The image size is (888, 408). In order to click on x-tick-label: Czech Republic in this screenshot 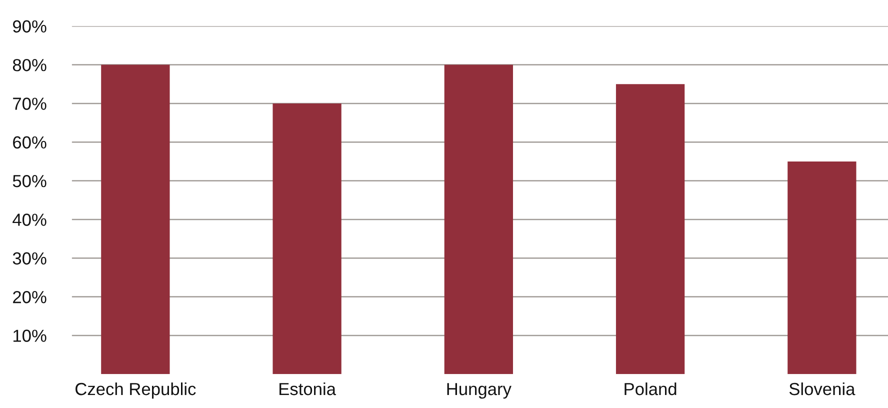, I will do `click(136, 390)`.